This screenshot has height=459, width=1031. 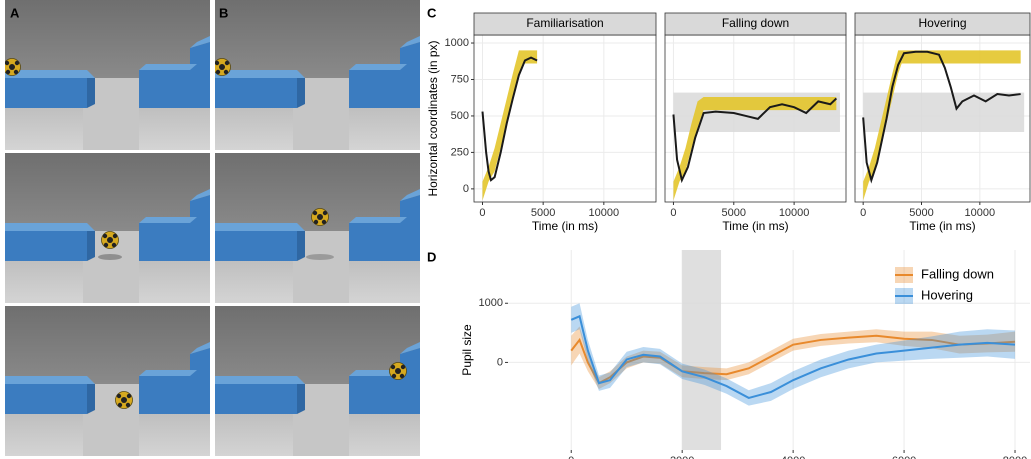 What do you see at coordinates (433, 118) in the screenshot?
I see `y-axis-label: Horizontal coordinates (in px)` at bounding box center [433, 118].